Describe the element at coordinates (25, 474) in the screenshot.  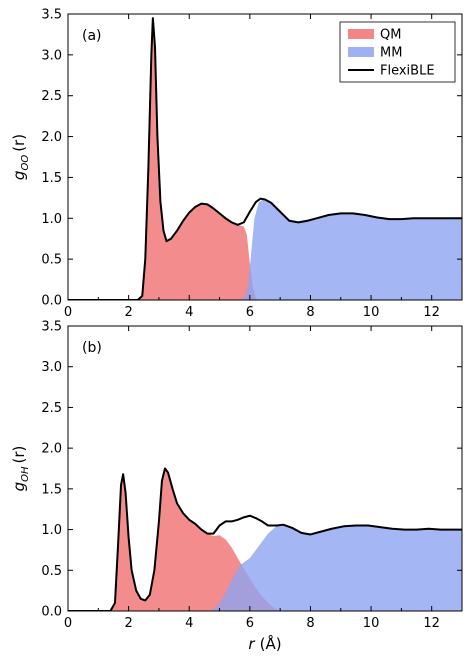
I see `y-axis-label-sub: OH` at that location.